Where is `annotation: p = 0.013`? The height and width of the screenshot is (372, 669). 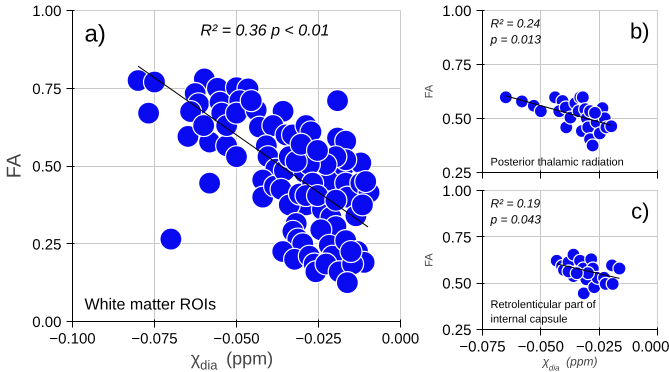 annotation: p = 0.013 is located at coordinates (516, 39).